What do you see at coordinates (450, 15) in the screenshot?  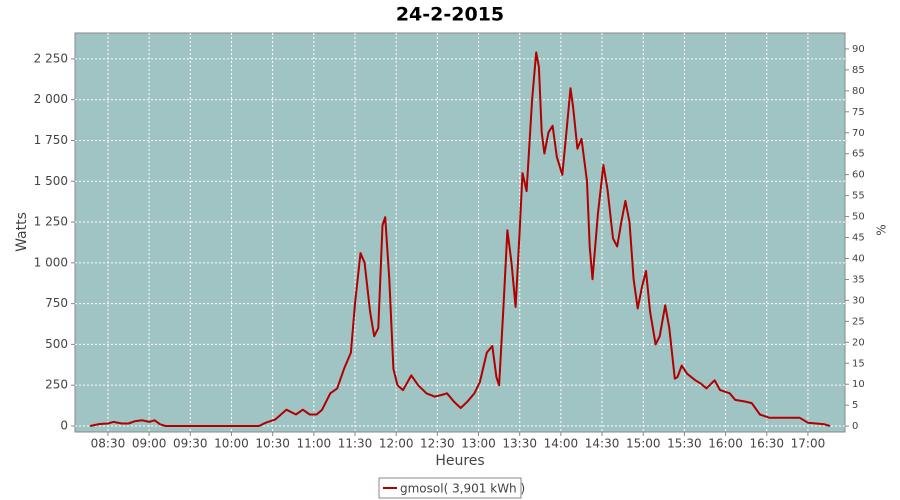 I see `chart-title: 24-2-2015` at bounding box center [450, 15].